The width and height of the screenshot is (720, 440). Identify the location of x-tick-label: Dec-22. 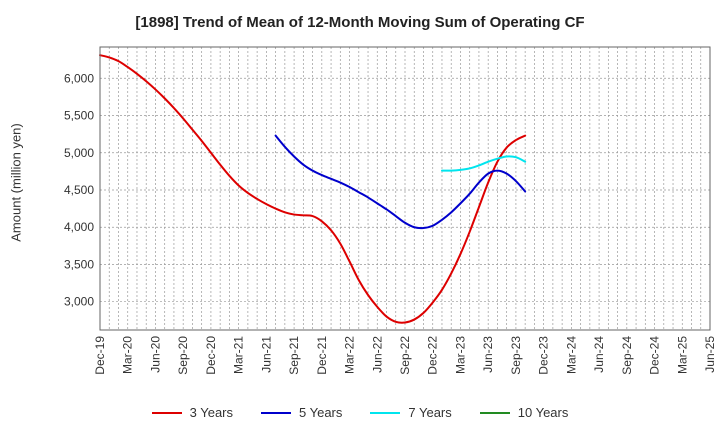
(433, 355).